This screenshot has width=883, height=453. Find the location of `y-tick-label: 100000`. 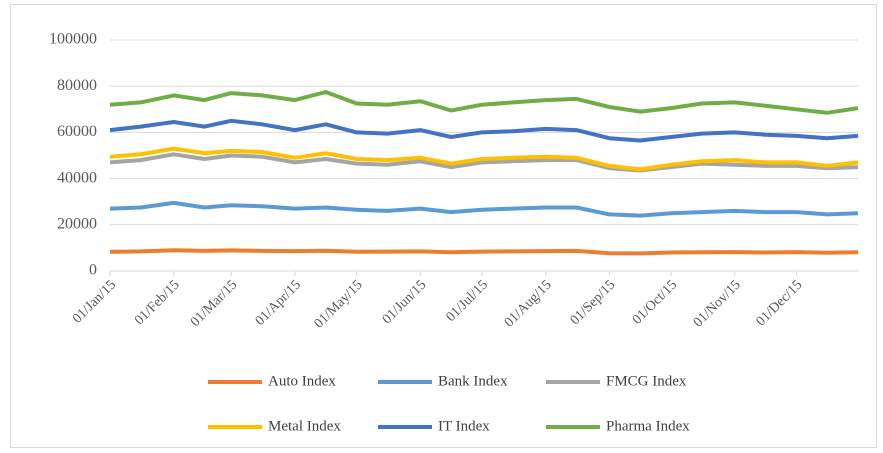

y-tick-label: 100000 is located at coordinates (73, 39).